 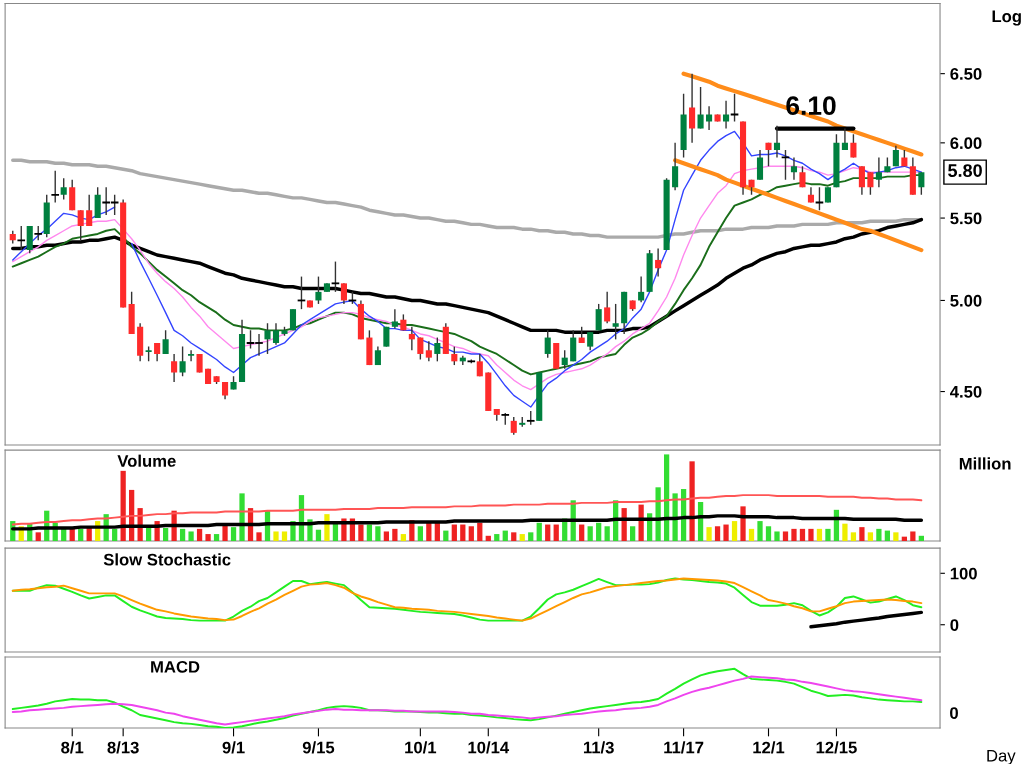 What do you see at coordinates (167, 559) in the screenshot?
I see `chart-title: Slow Stochastic` at bounding box center [167, 559].